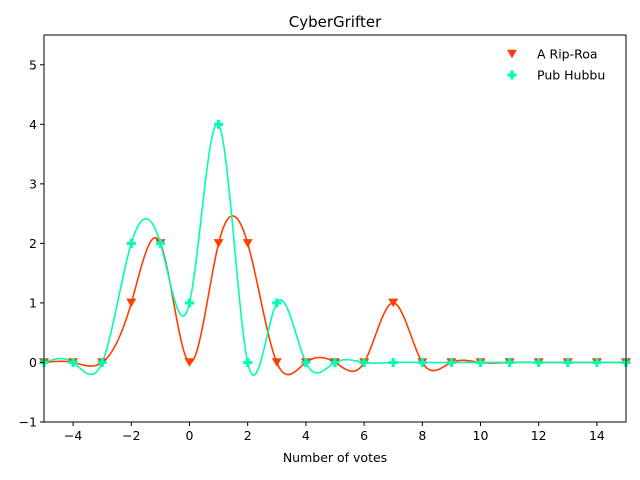 Image resolution: width=640 pixels, height=480 pixels. What do you see at coordinates (334, 432) in the screenshot?
I see `x-axis-ticks: −4 −2 0 2 4 6 8 10 12 14` at bounding box center [334, 432].